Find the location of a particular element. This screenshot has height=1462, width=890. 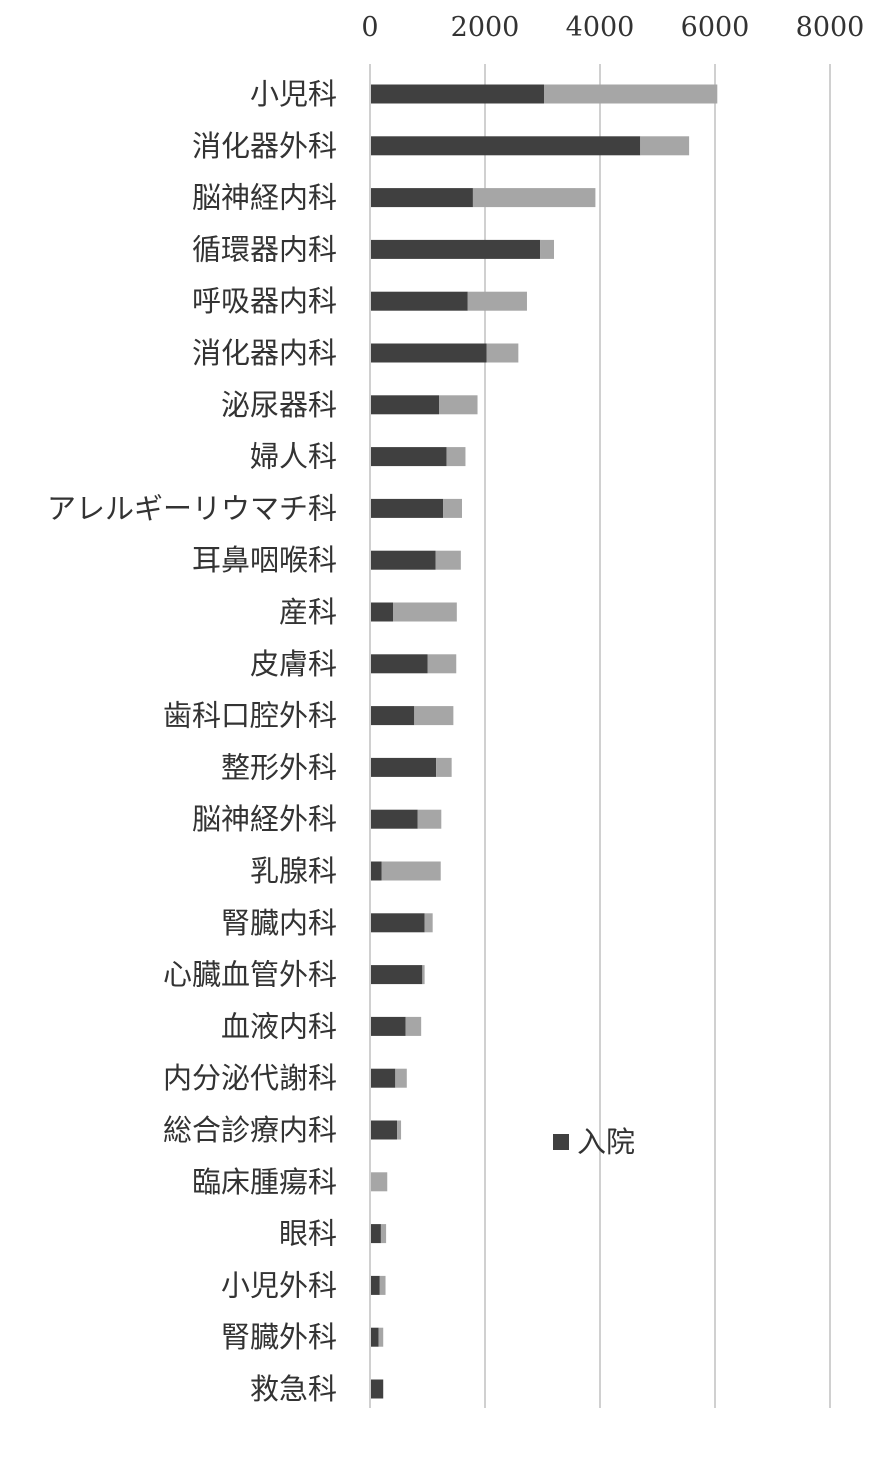

y-tick-label: 耳鼻咽喉科 is located at coordinates (264, 560).